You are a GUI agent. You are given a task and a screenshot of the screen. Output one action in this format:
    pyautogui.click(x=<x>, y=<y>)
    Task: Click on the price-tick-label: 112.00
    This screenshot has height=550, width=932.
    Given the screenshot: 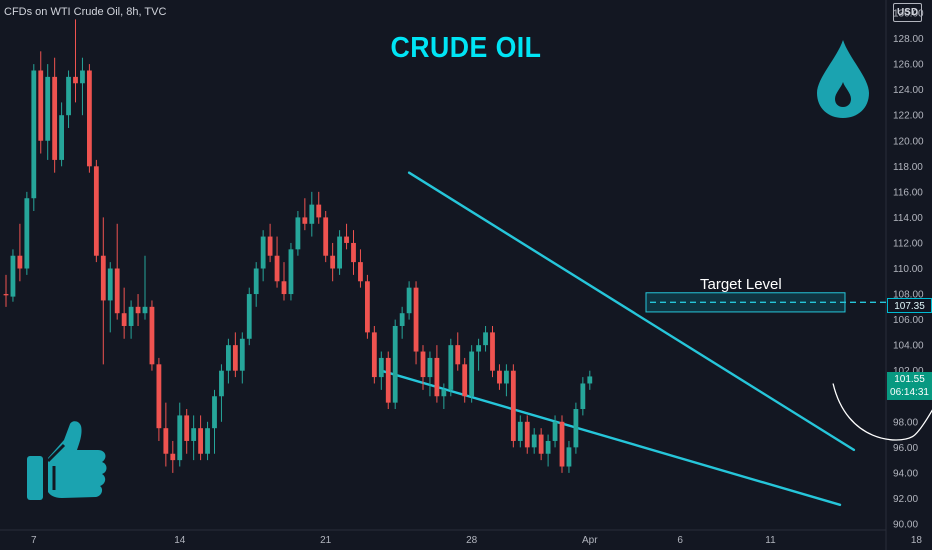 What is the action you would take?
    pyautogui.click(x=908, y=243)
    